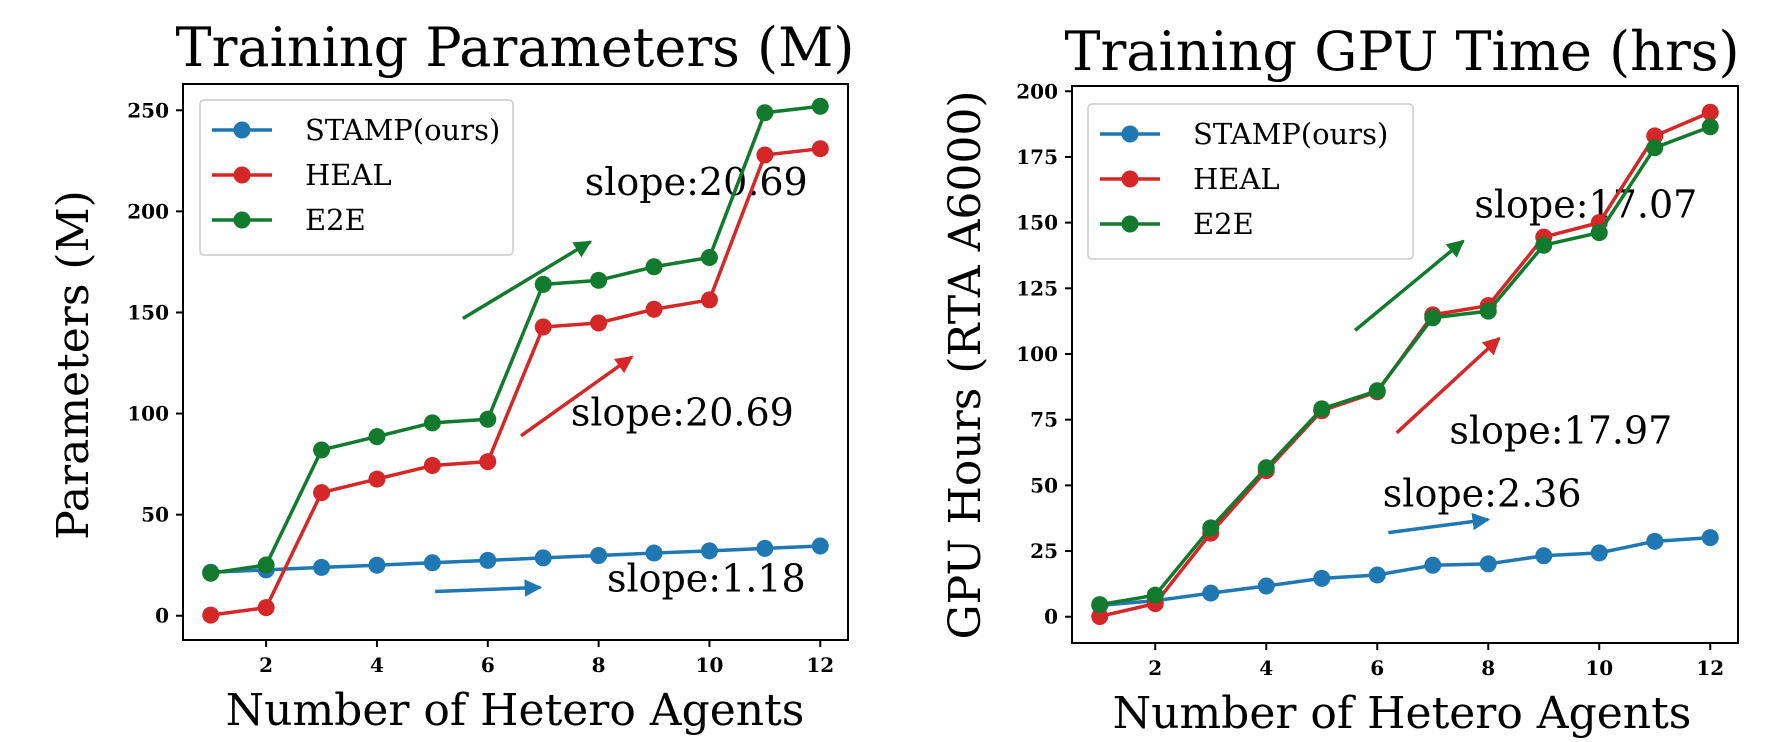 This screenshot has height=742, width=1773. What do you see at coordinates (377, 665) in the screenshot?
I see `x-tick-label: 4` at bounding box center [377, 665].